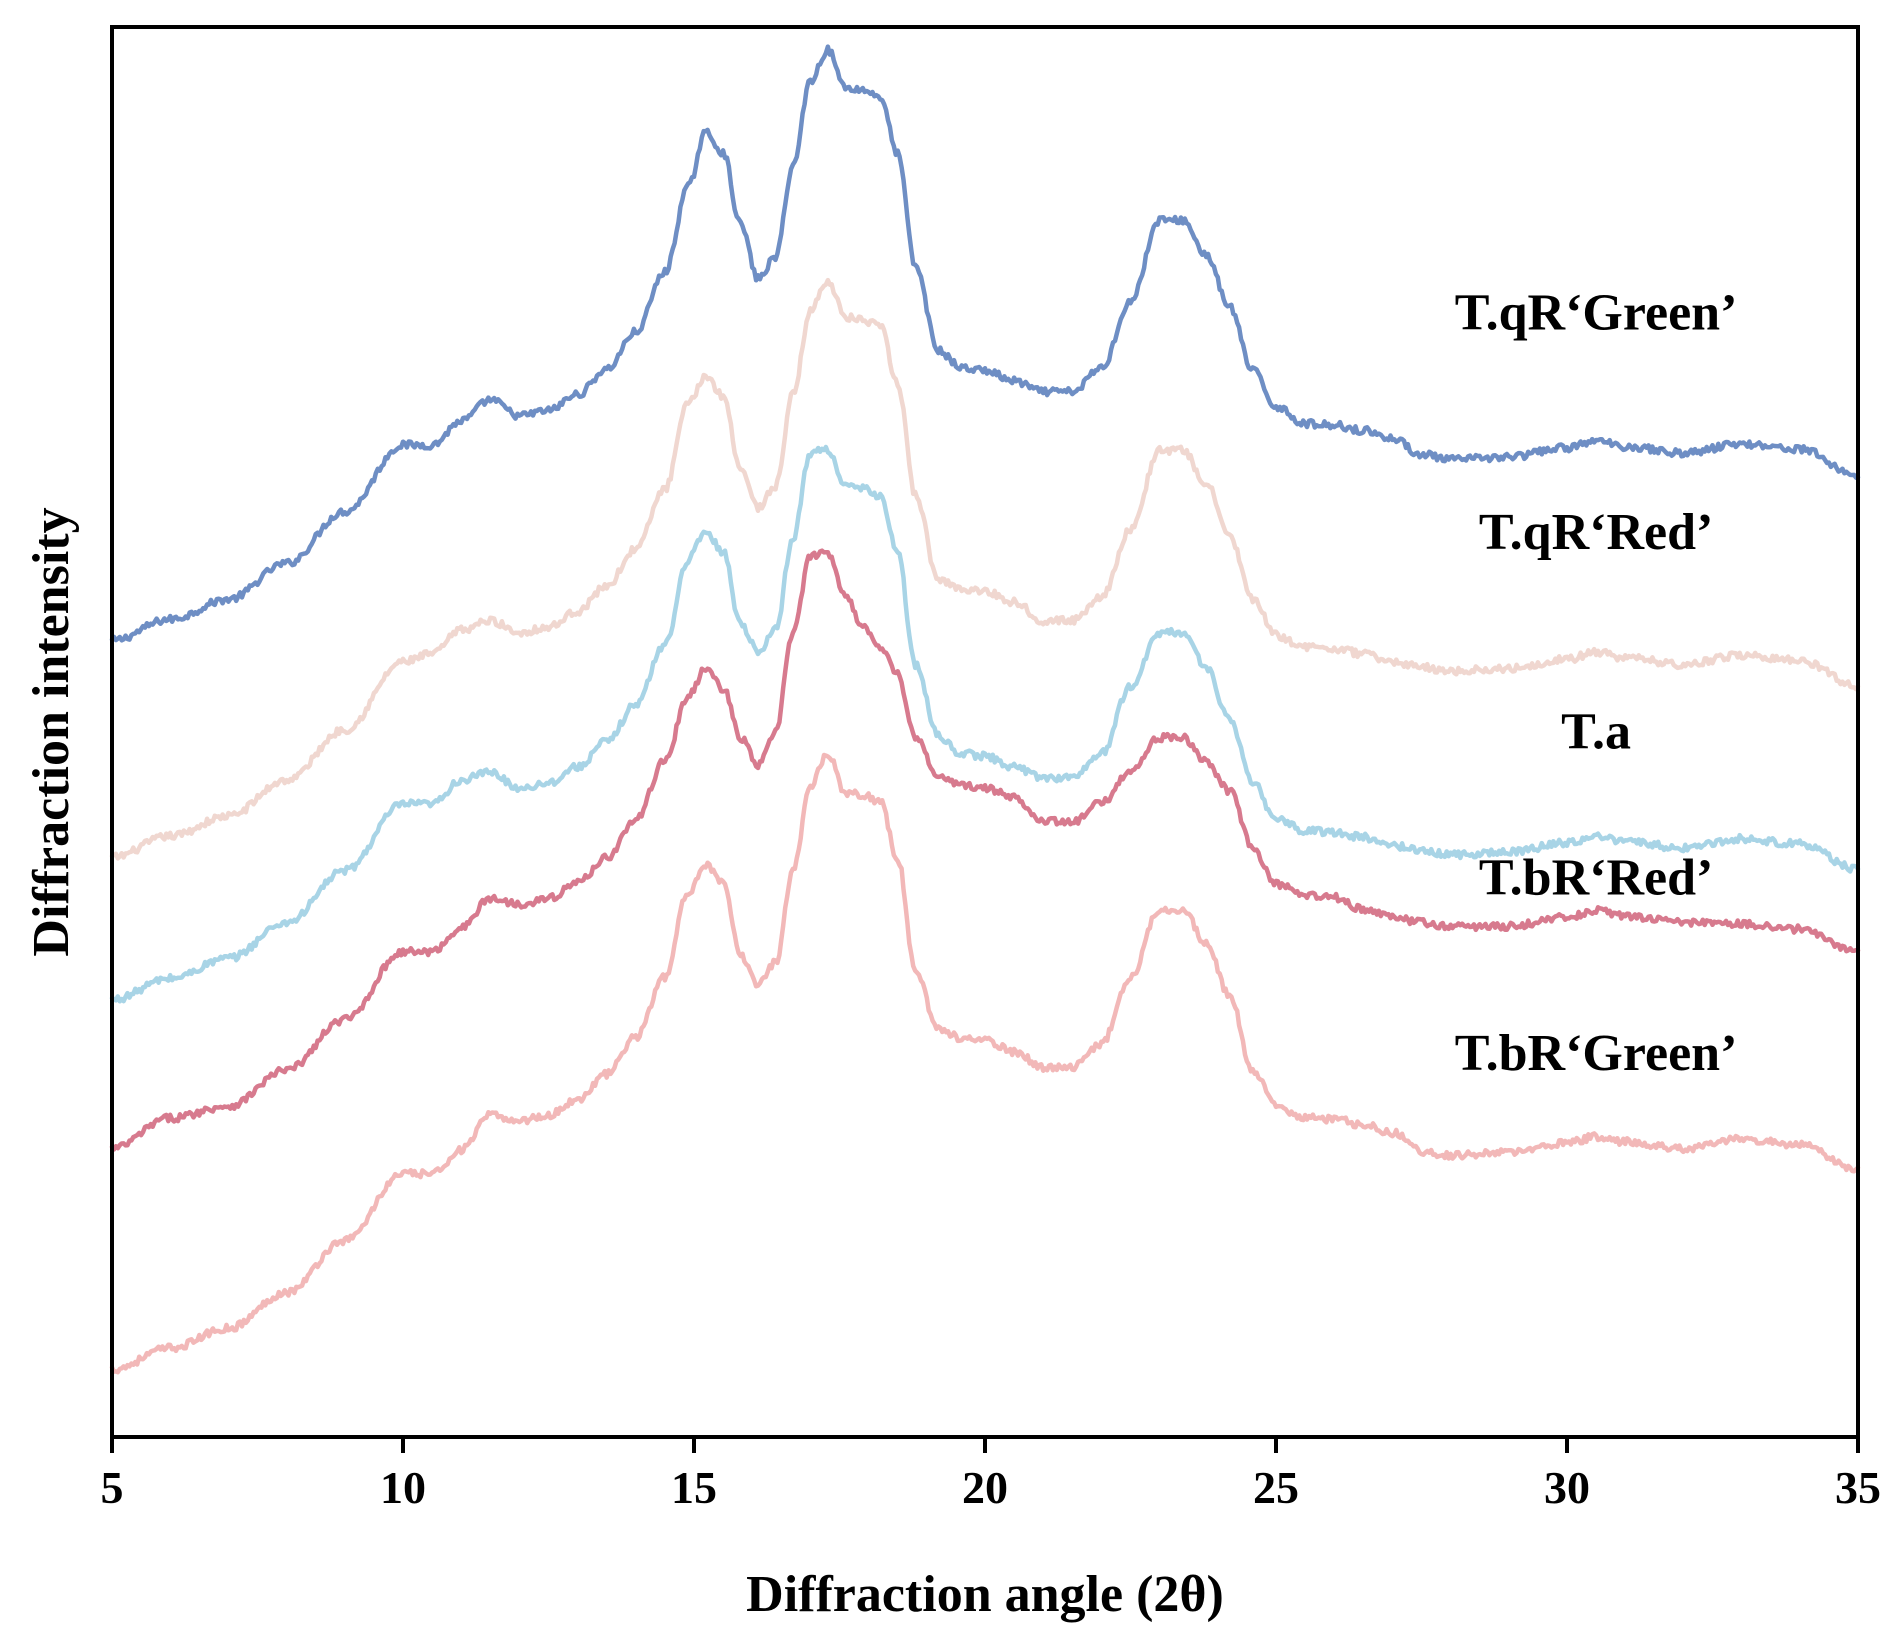 The image size is (1901, 1649). Describe the element at coordinates (1858, 1487) in the screenshot. I see `x-tick-label: 35` at that location.